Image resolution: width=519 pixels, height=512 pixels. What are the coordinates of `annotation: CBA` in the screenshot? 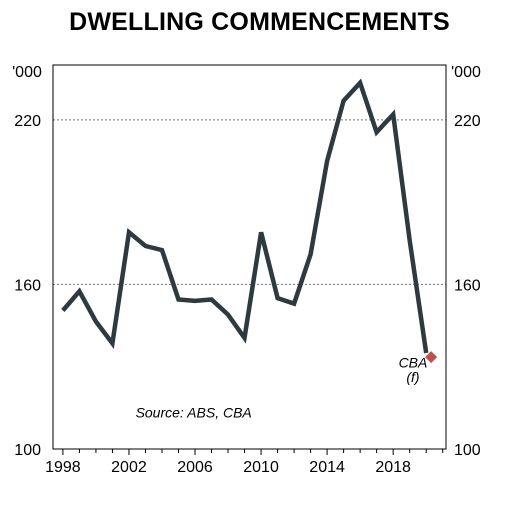 It's located at (413, 363).